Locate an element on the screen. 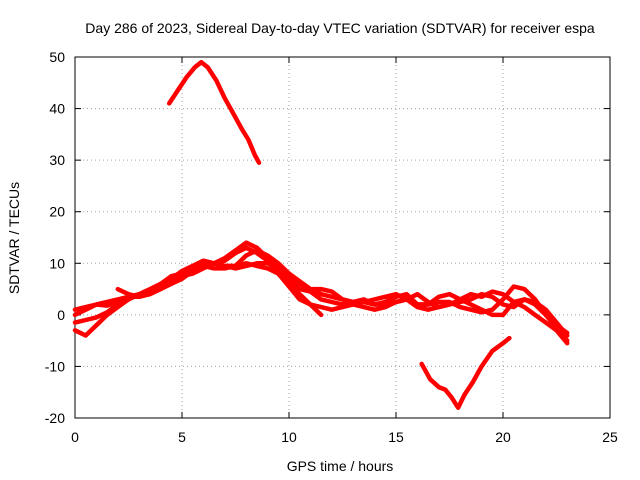 This screenshot has height=480, width=640. series-arc-e is located at coordinates (321, 298).